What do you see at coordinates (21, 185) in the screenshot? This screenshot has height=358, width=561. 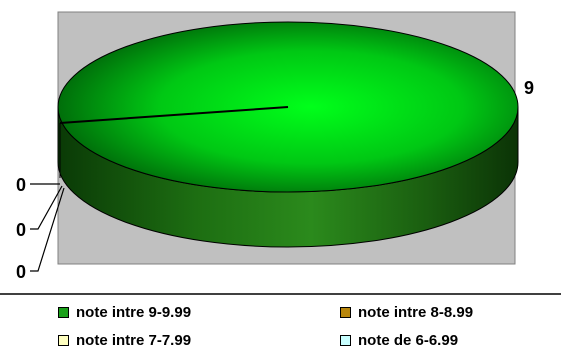 I see `data-label-1: 0` at bounding box center [21, 185].